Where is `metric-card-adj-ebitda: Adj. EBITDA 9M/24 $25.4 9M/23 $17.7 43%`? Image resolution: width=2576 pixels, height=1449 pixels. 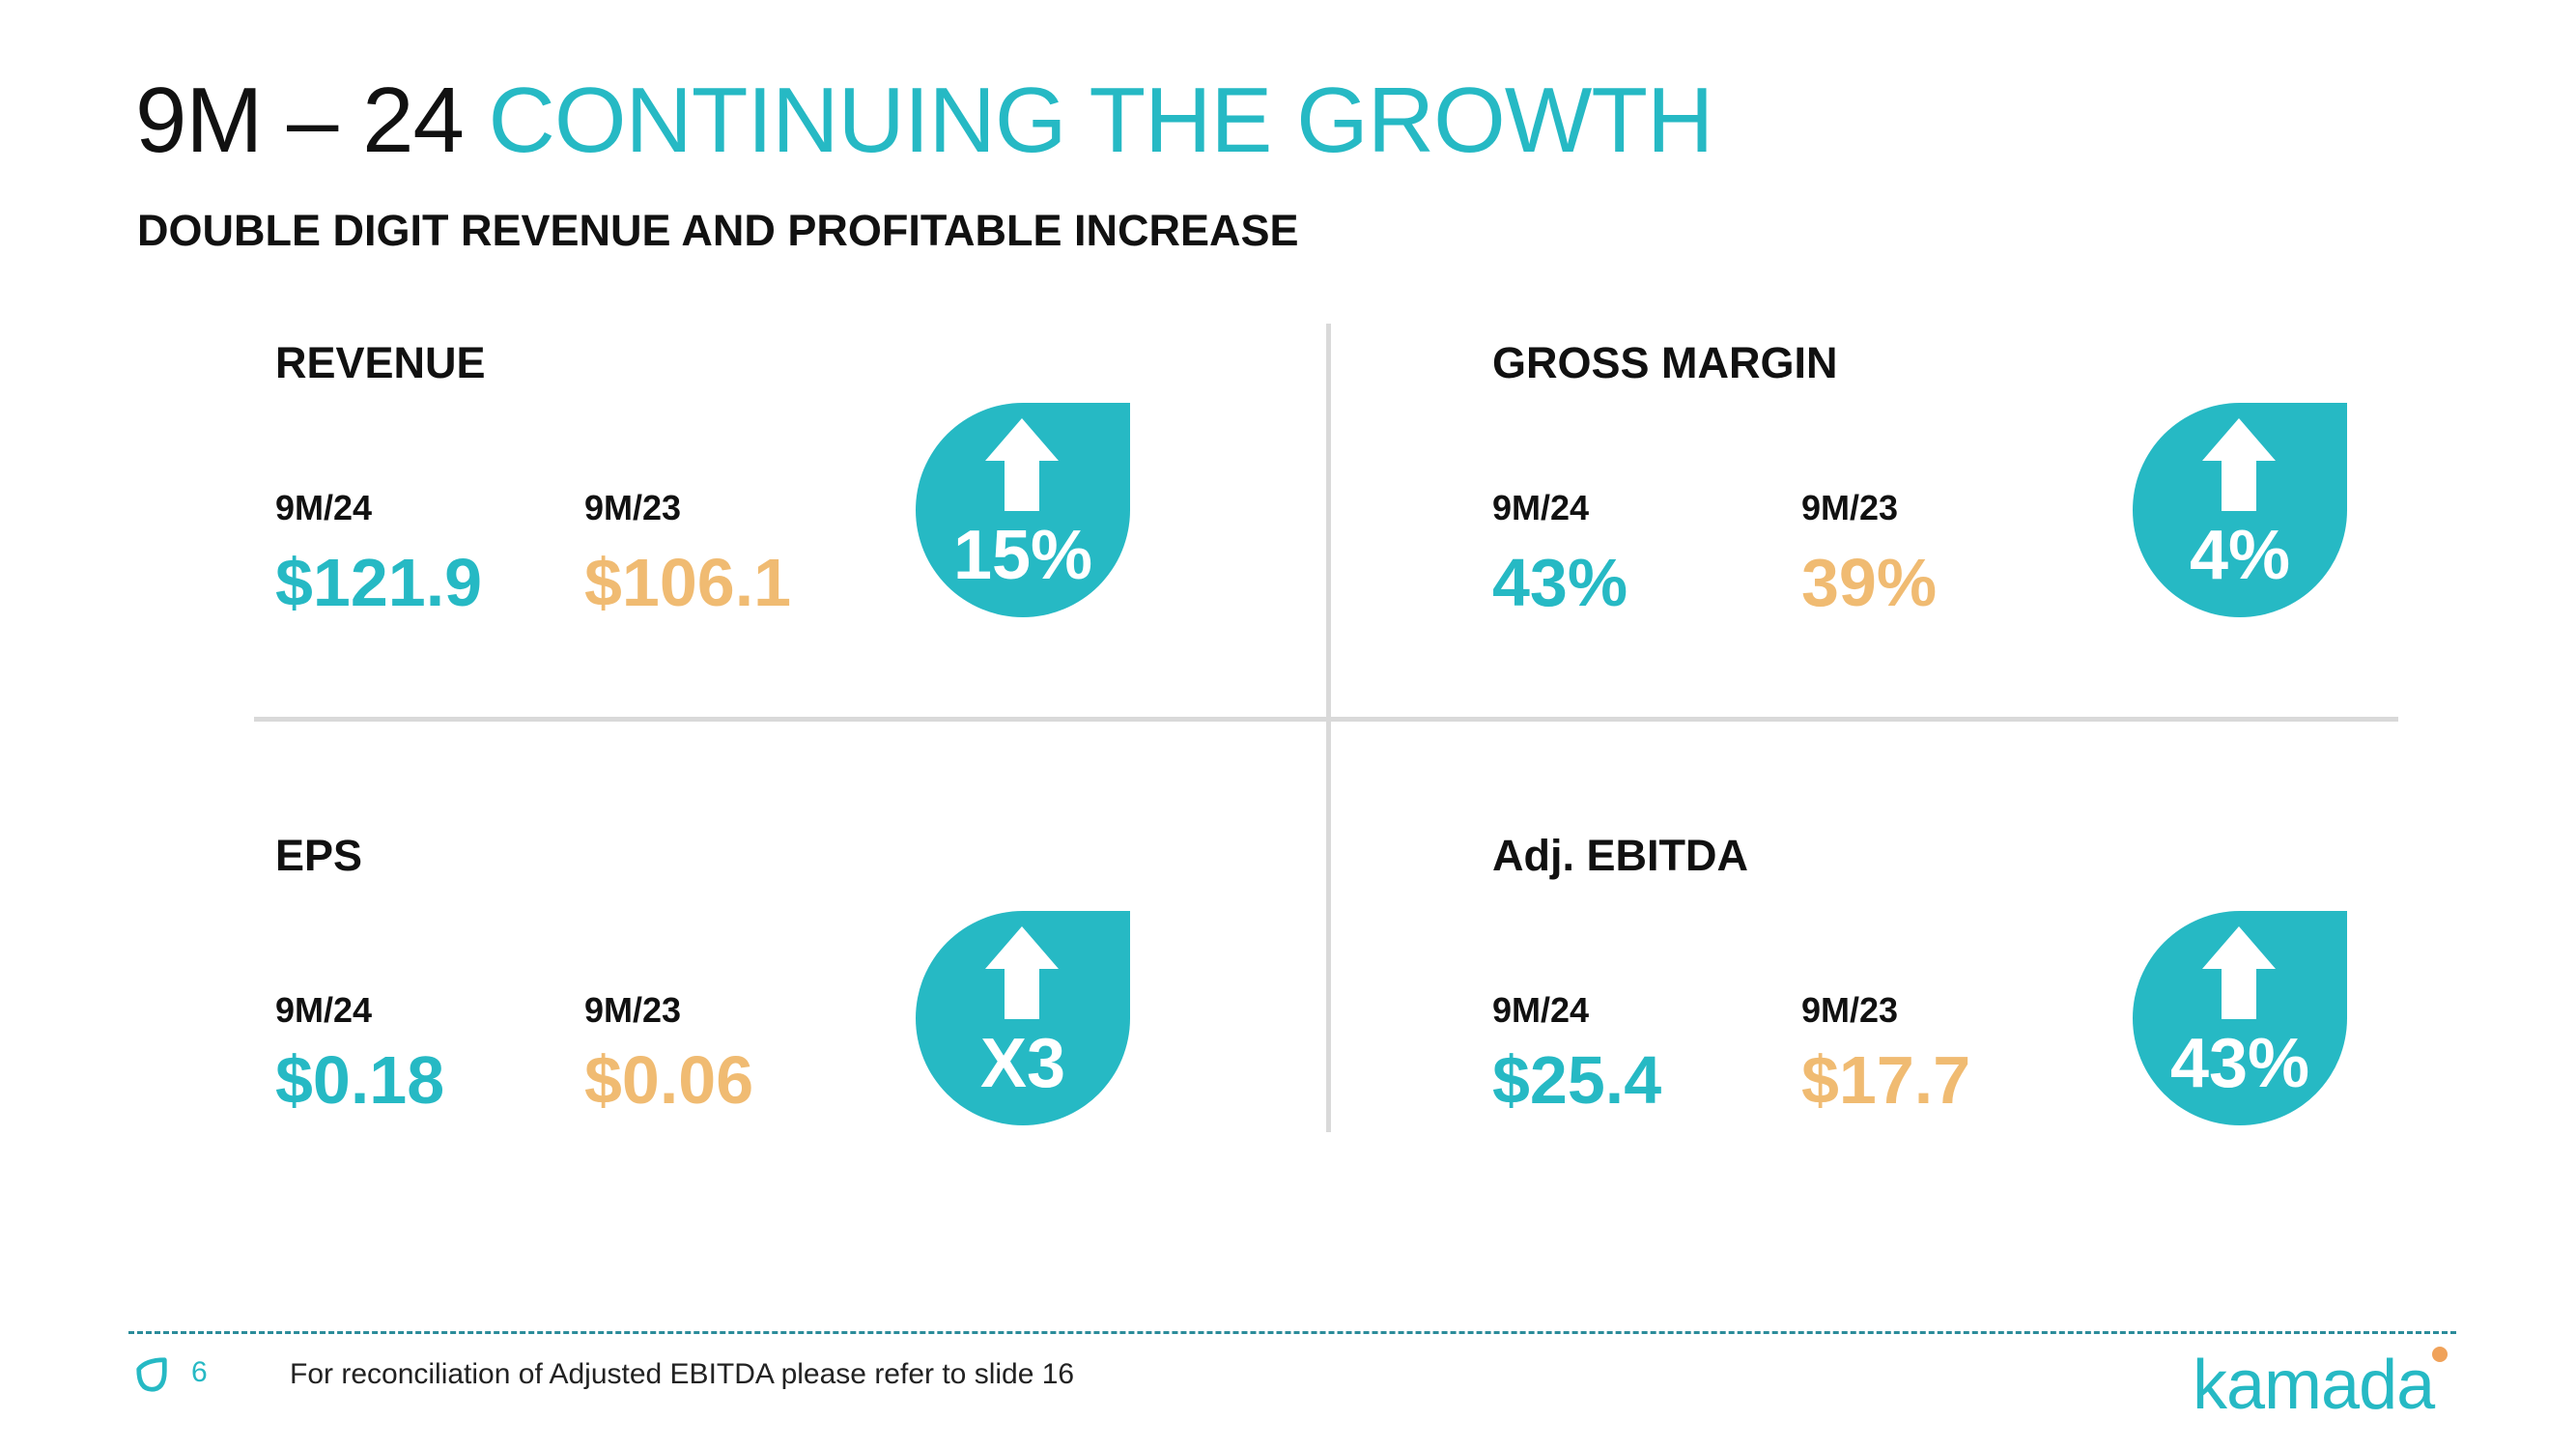 metric-card-adj-ebitda: Adj. EBITDA 9M/24 $25.4 9M/23 $17.7 43% is located at coordinates (2023, 1033).